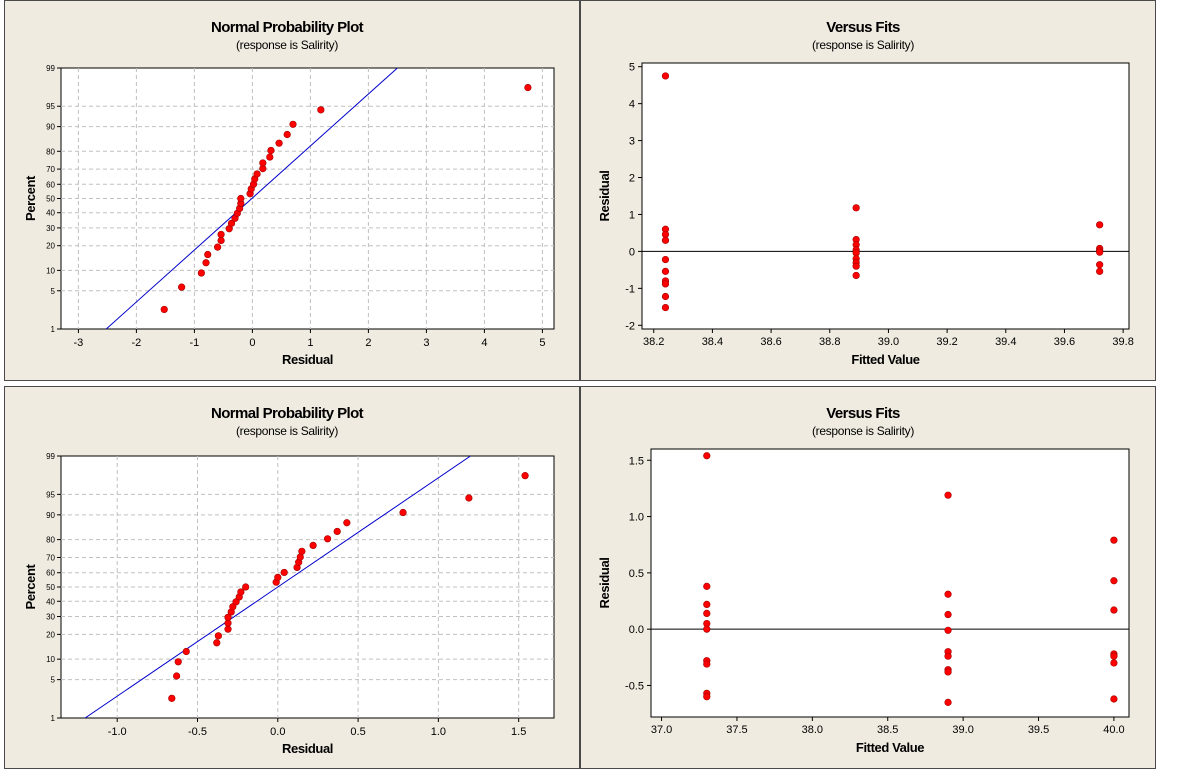 The width and height of the screenshot is (1201, 773). I want to click on y-tick-label: 0, so click(632, 252).